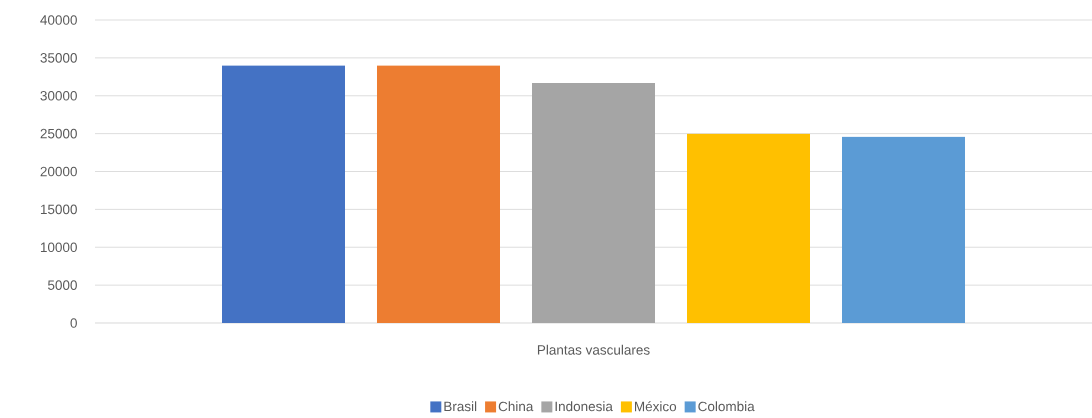 This screenshot has height=418, width=1092. What do you see at coordinates (516, 406) in the screenshot?
I see `legend-label: China` at bounding box center [516, 406].